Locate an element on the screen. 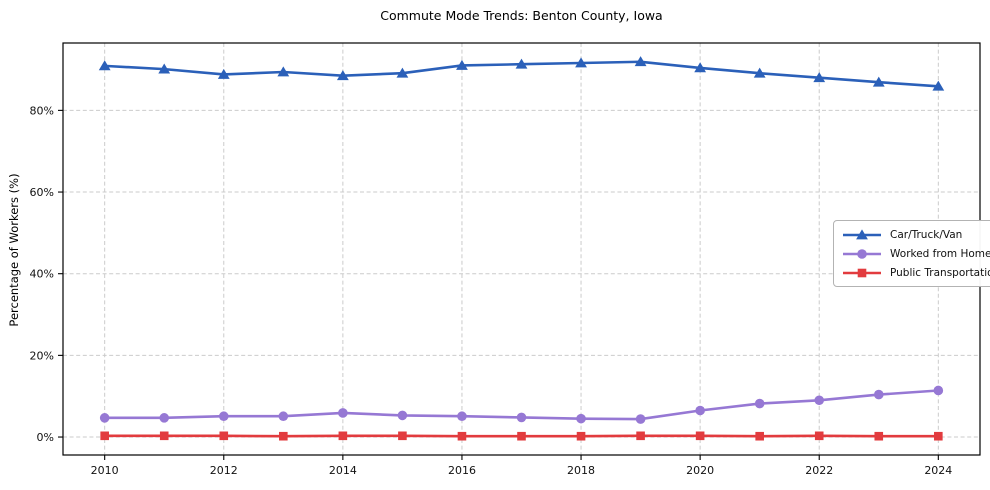 The width and height of the screenshot is (990, 490). legend-item: Car/Truck/Van is located at coordinates (915, 234).